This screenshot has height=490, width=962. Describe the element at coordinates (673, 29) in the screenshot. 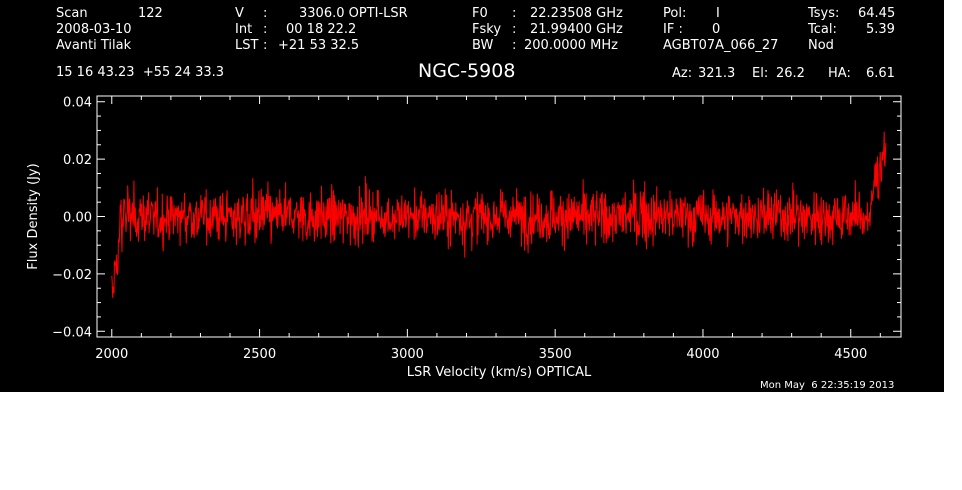

I see `if-label: IF :` at that location.